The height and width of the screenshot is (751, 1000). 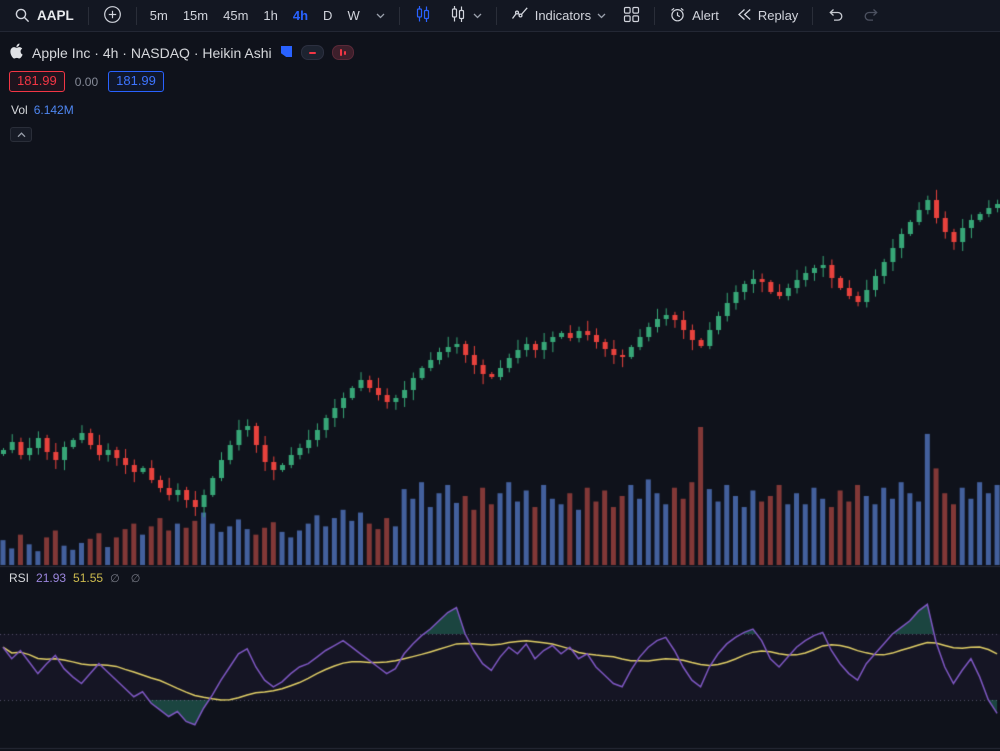 I want to click on ask-price: 181.99, so click(x=136, y=81).